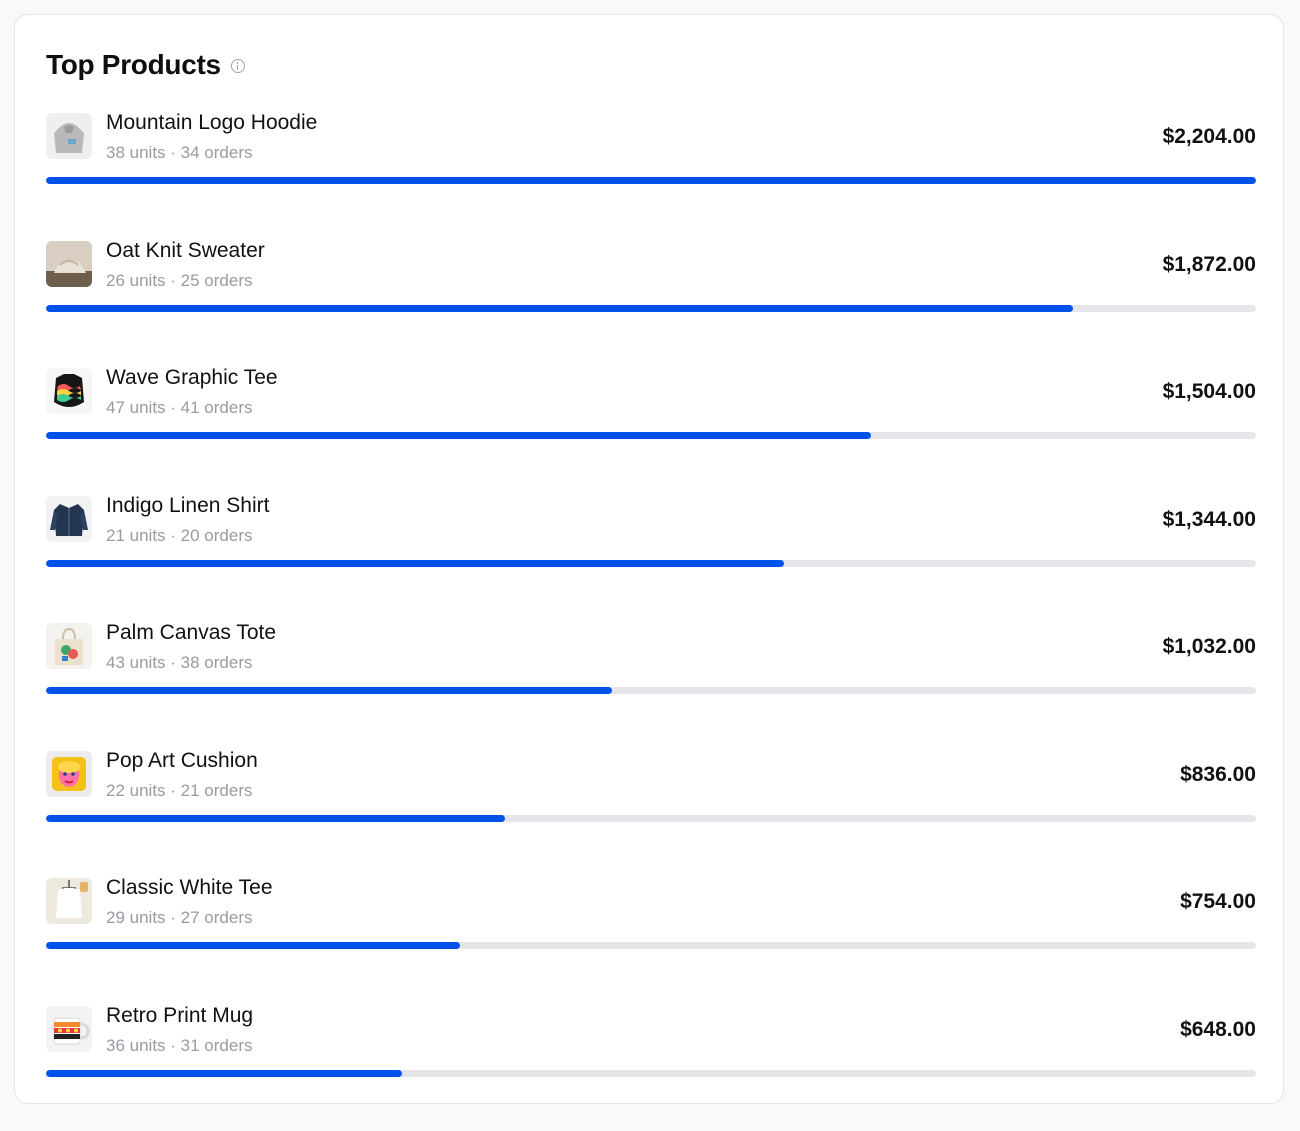  What do you see at coordinates (133, 65) in the screenshot?
I see `card-title: Top Products` at bounding box center [133, 65].